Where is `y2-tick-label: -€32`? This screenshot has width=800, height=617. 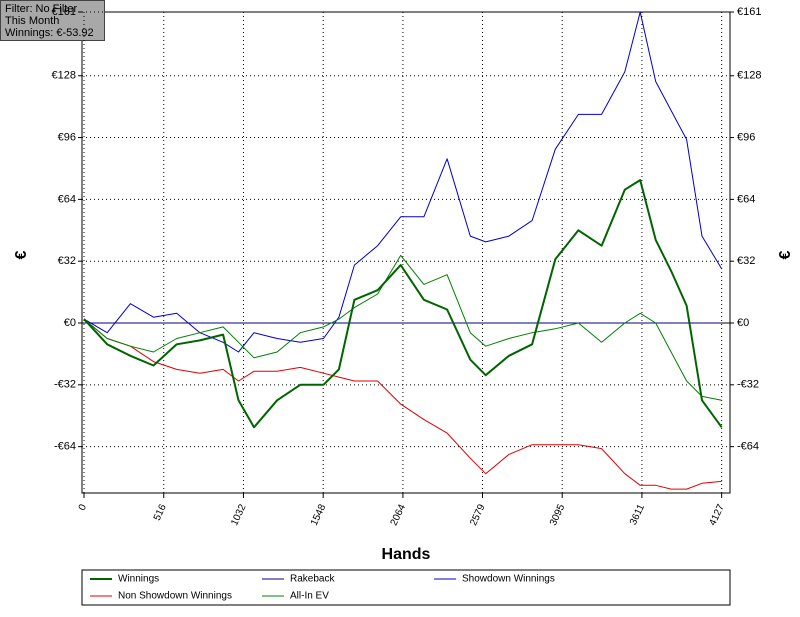 y2-tick-label: -€32 is located at coordinates (748, 385).